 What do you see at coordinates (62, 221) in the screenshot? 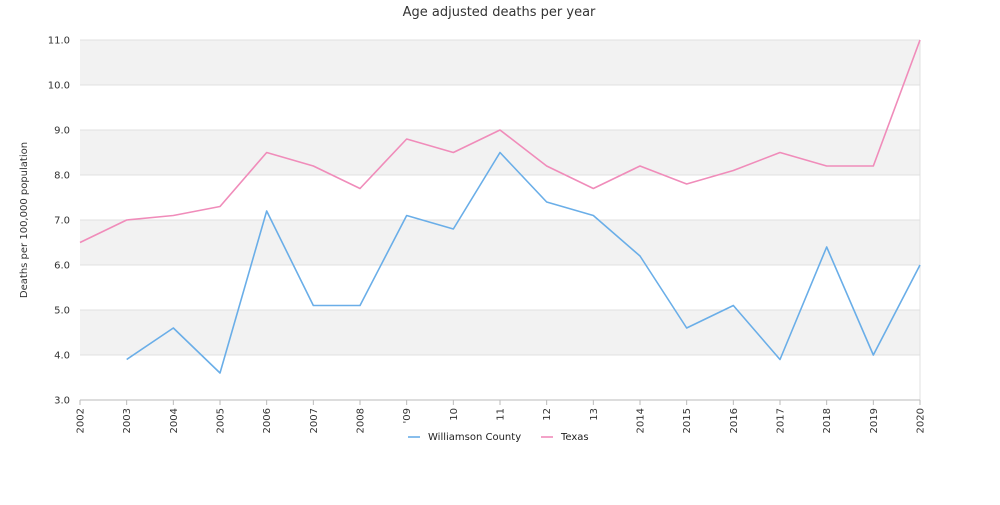
I see `y-tick-label: 7.0` at bounding box center [62, 221].